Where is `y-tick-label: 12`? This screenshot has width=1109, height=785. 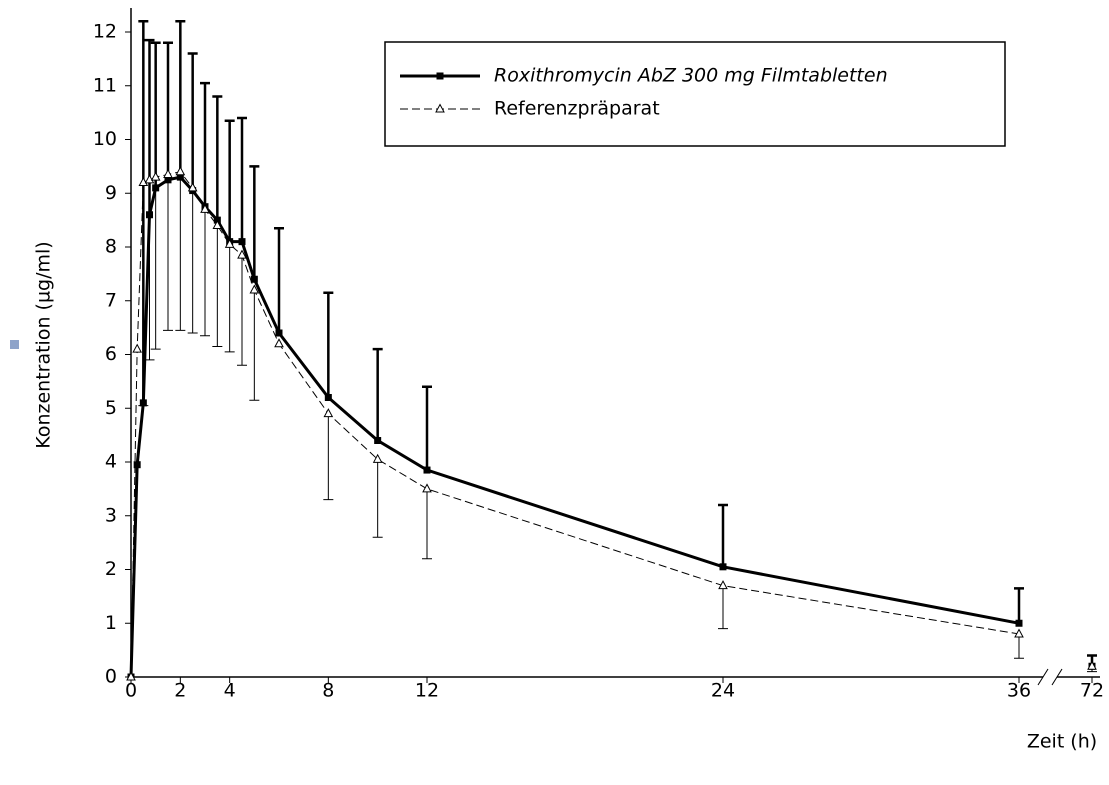 y-tick-label: 12 is located at coordinates (105, 32).